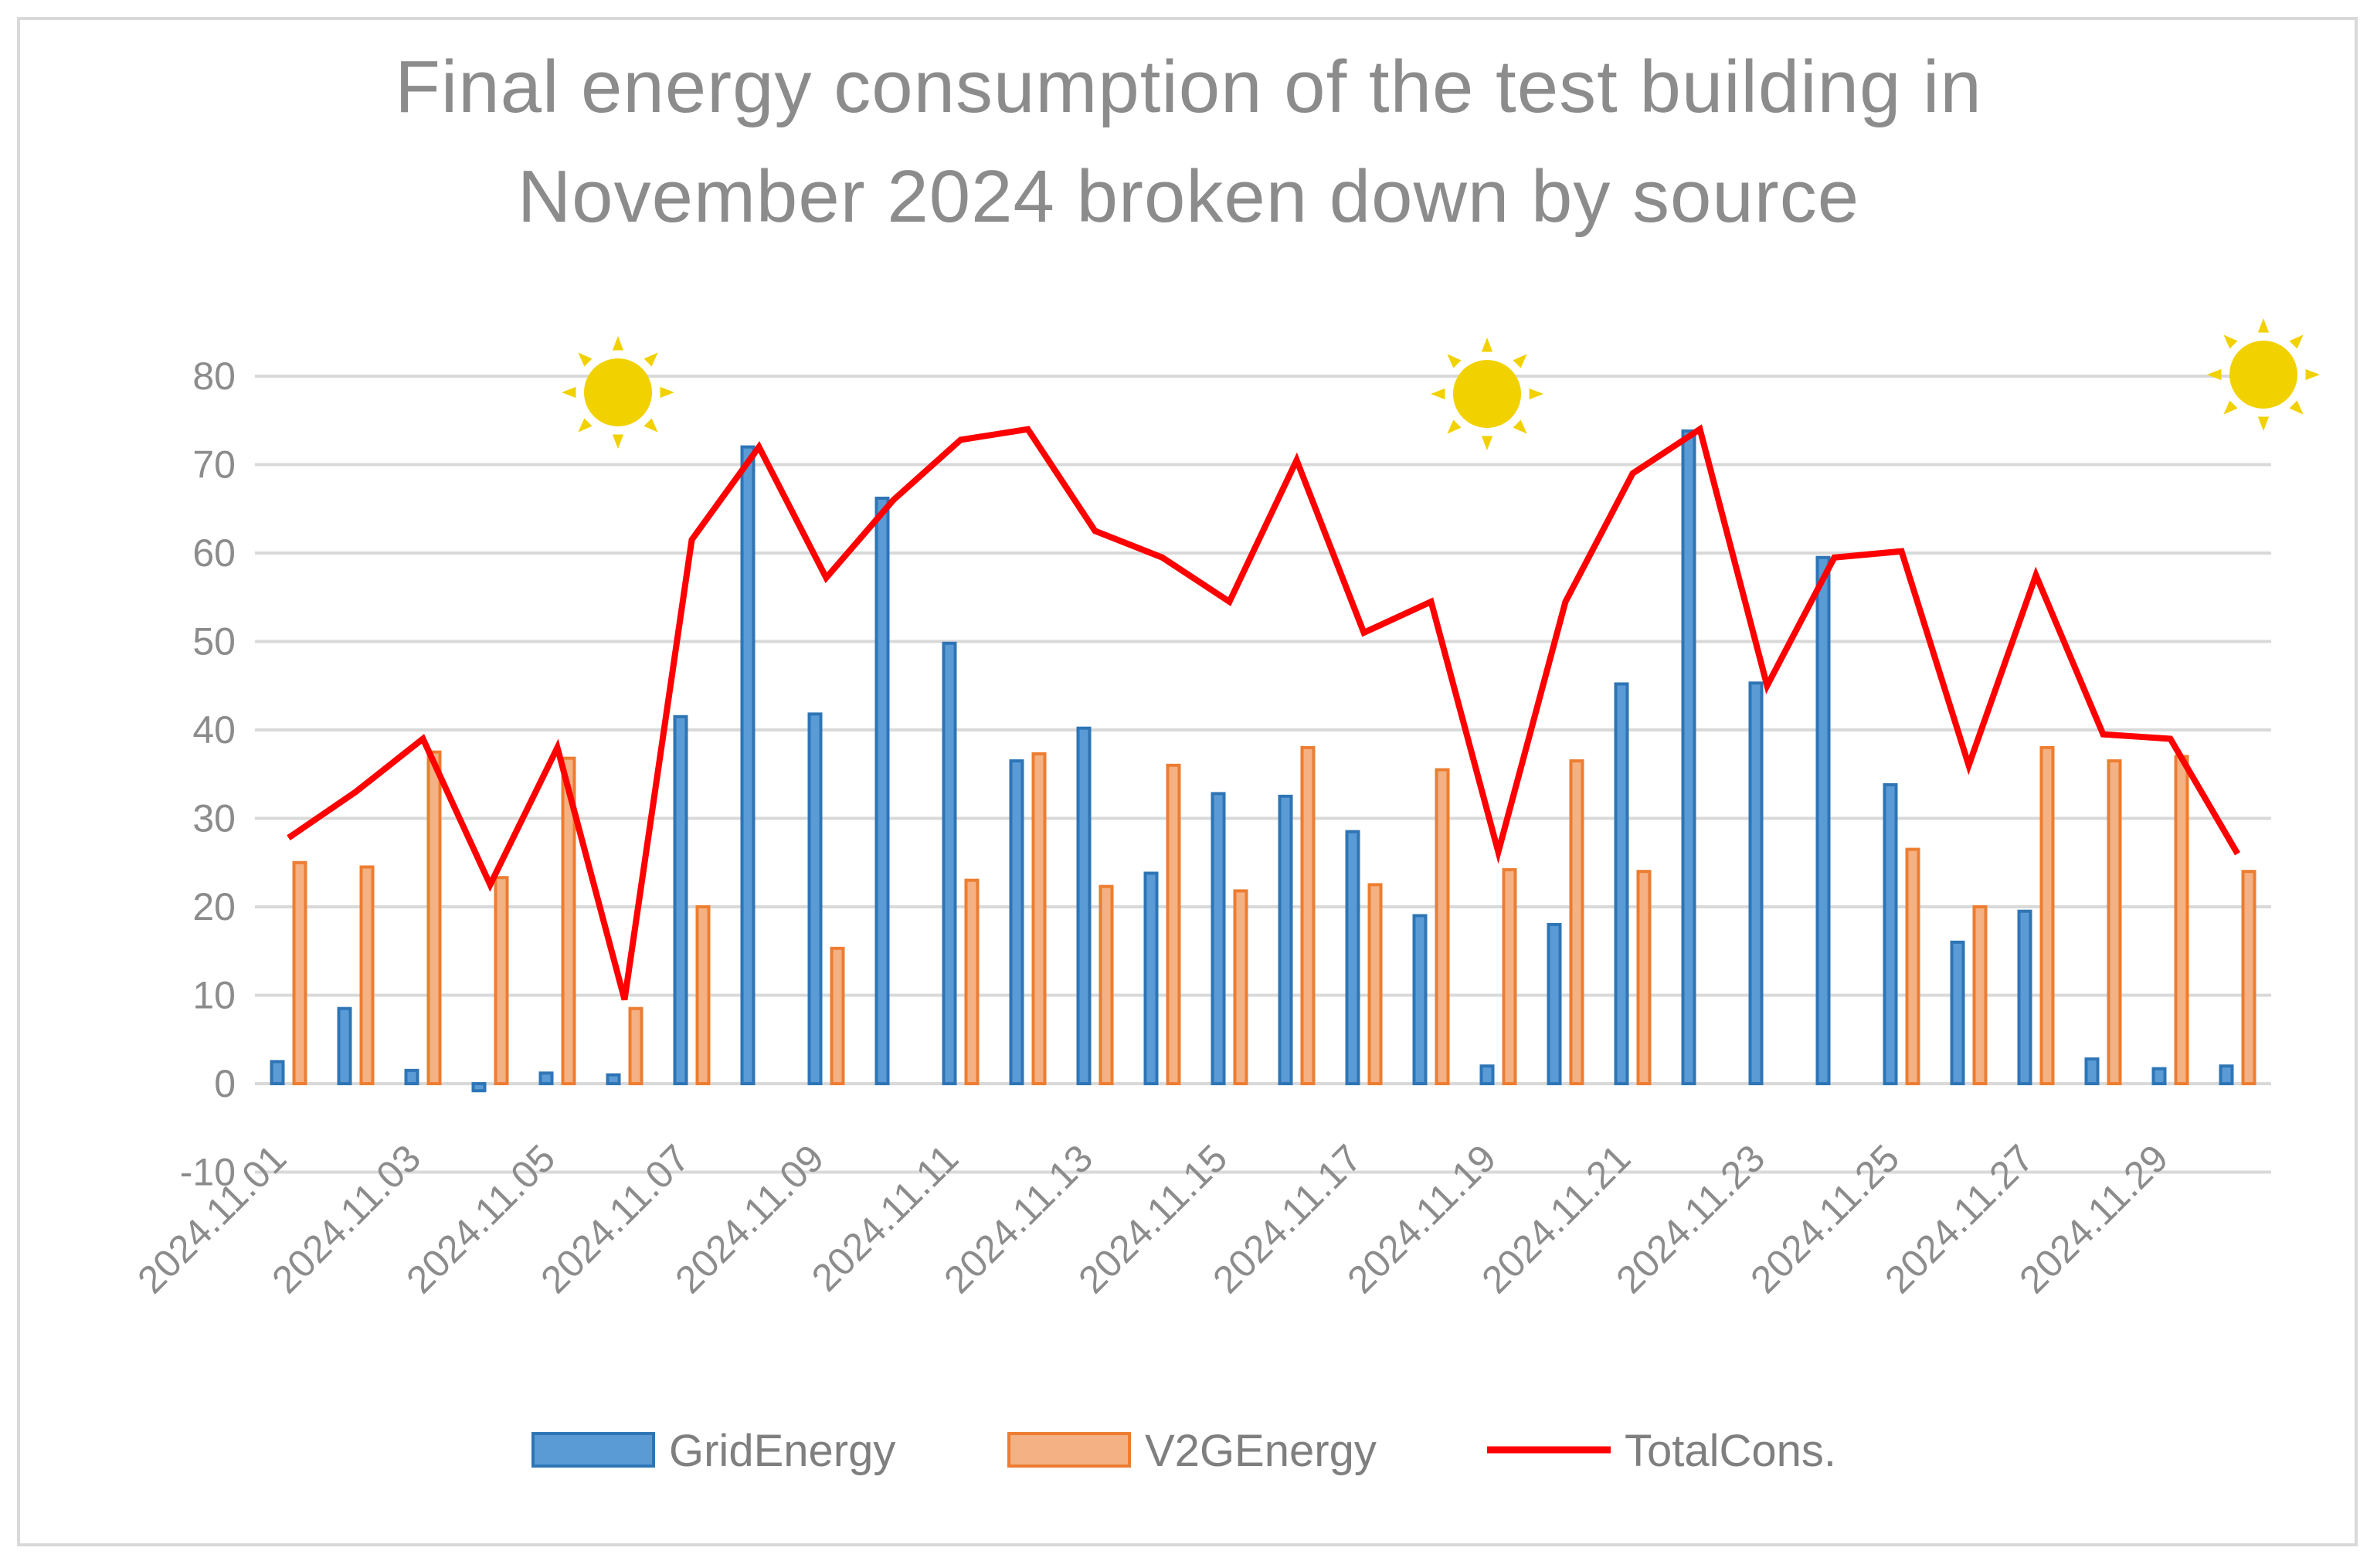 The width and height of the screenshot is (2377, 1568). I want to click on sun-annotations, so click(1441, 384).